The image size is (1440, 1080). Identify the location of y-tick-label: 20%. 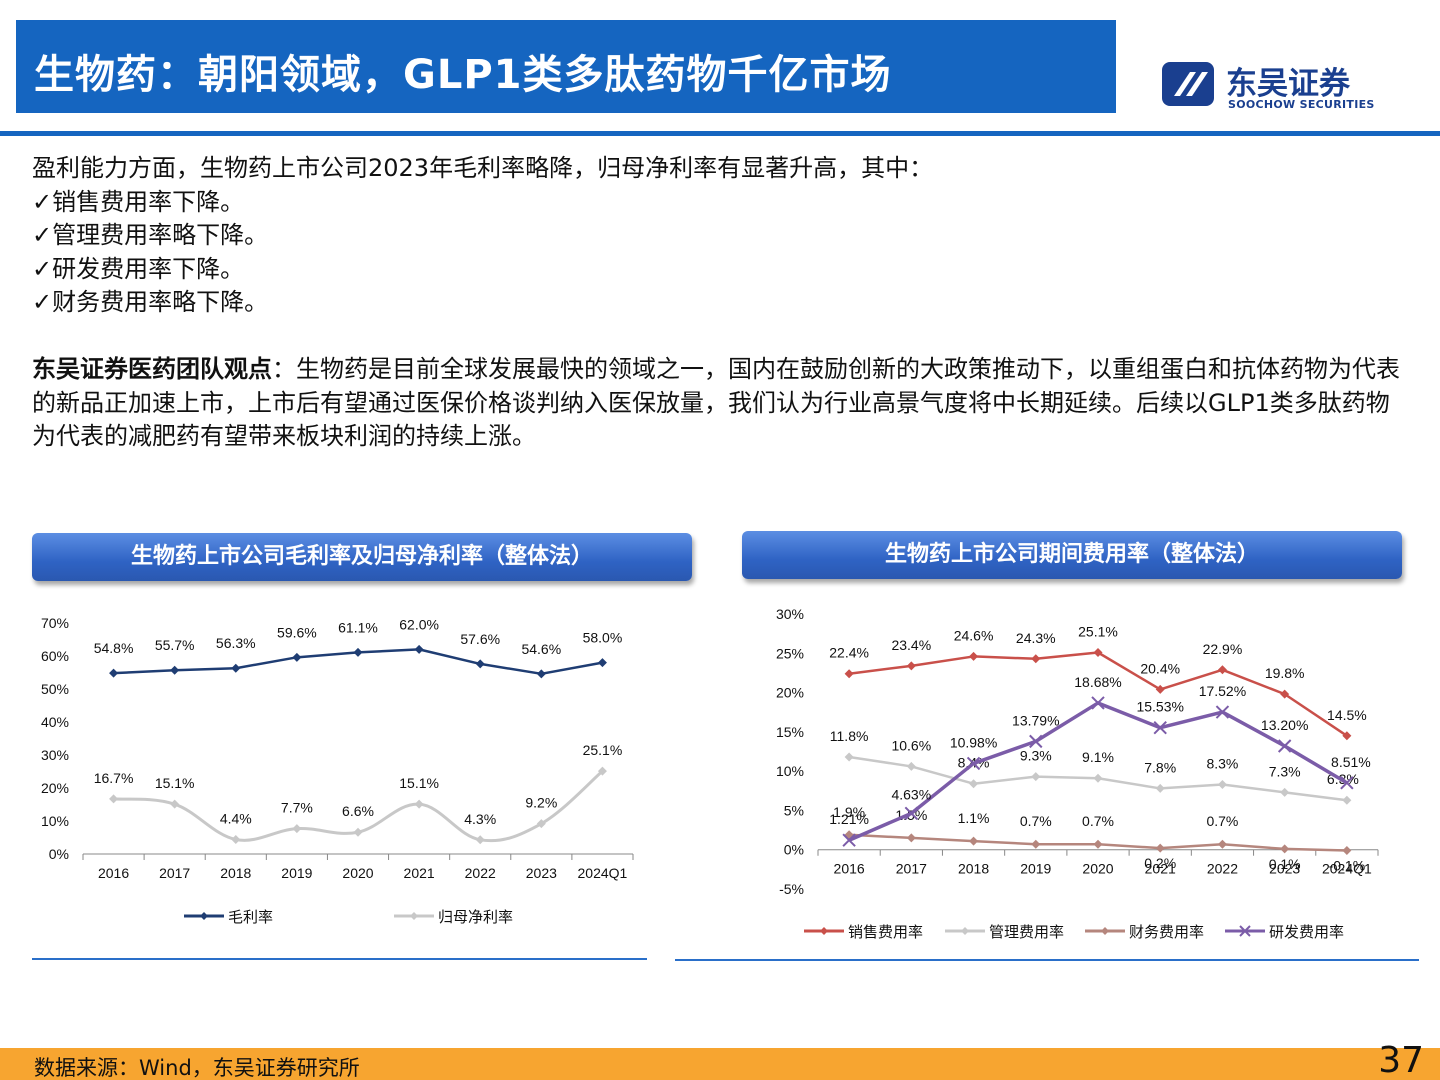
(55, 788).